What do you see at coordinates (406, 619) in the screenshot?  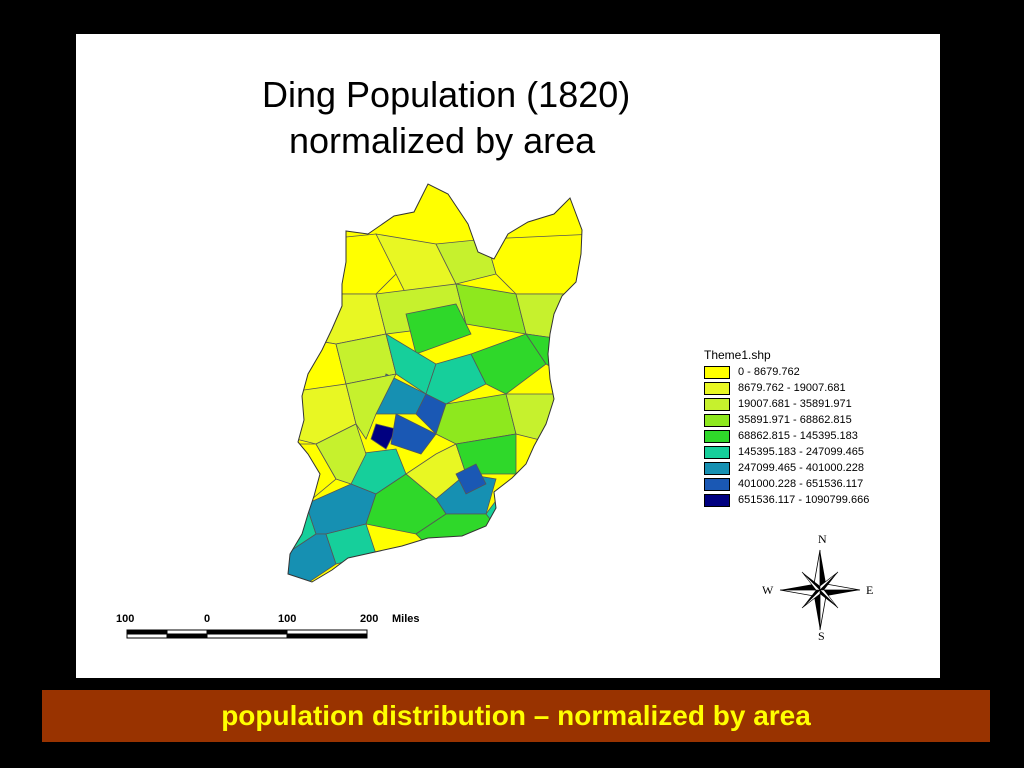 I see `scale-unit: Miles` at bounding box center [406, 619].